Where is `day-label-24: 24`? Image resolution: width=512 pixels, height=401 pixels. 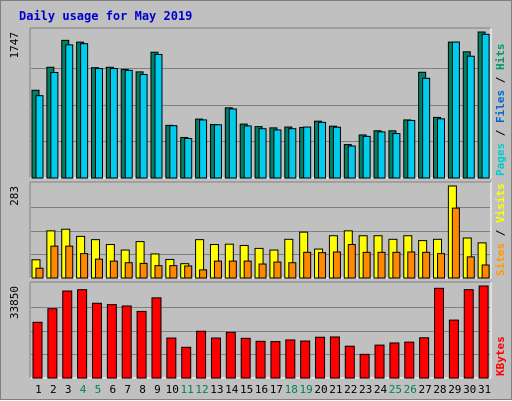 day-label-24: 24 is located at coordinates (381, 389).